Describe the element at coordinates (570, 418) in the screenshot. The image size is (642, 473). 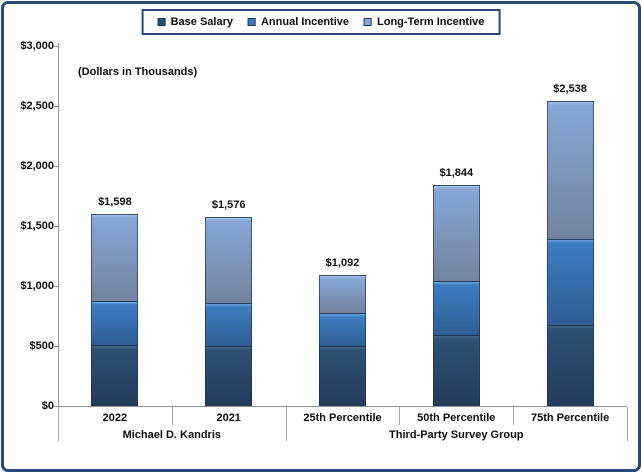
I see `category-label: 75th Percentile` at that location.